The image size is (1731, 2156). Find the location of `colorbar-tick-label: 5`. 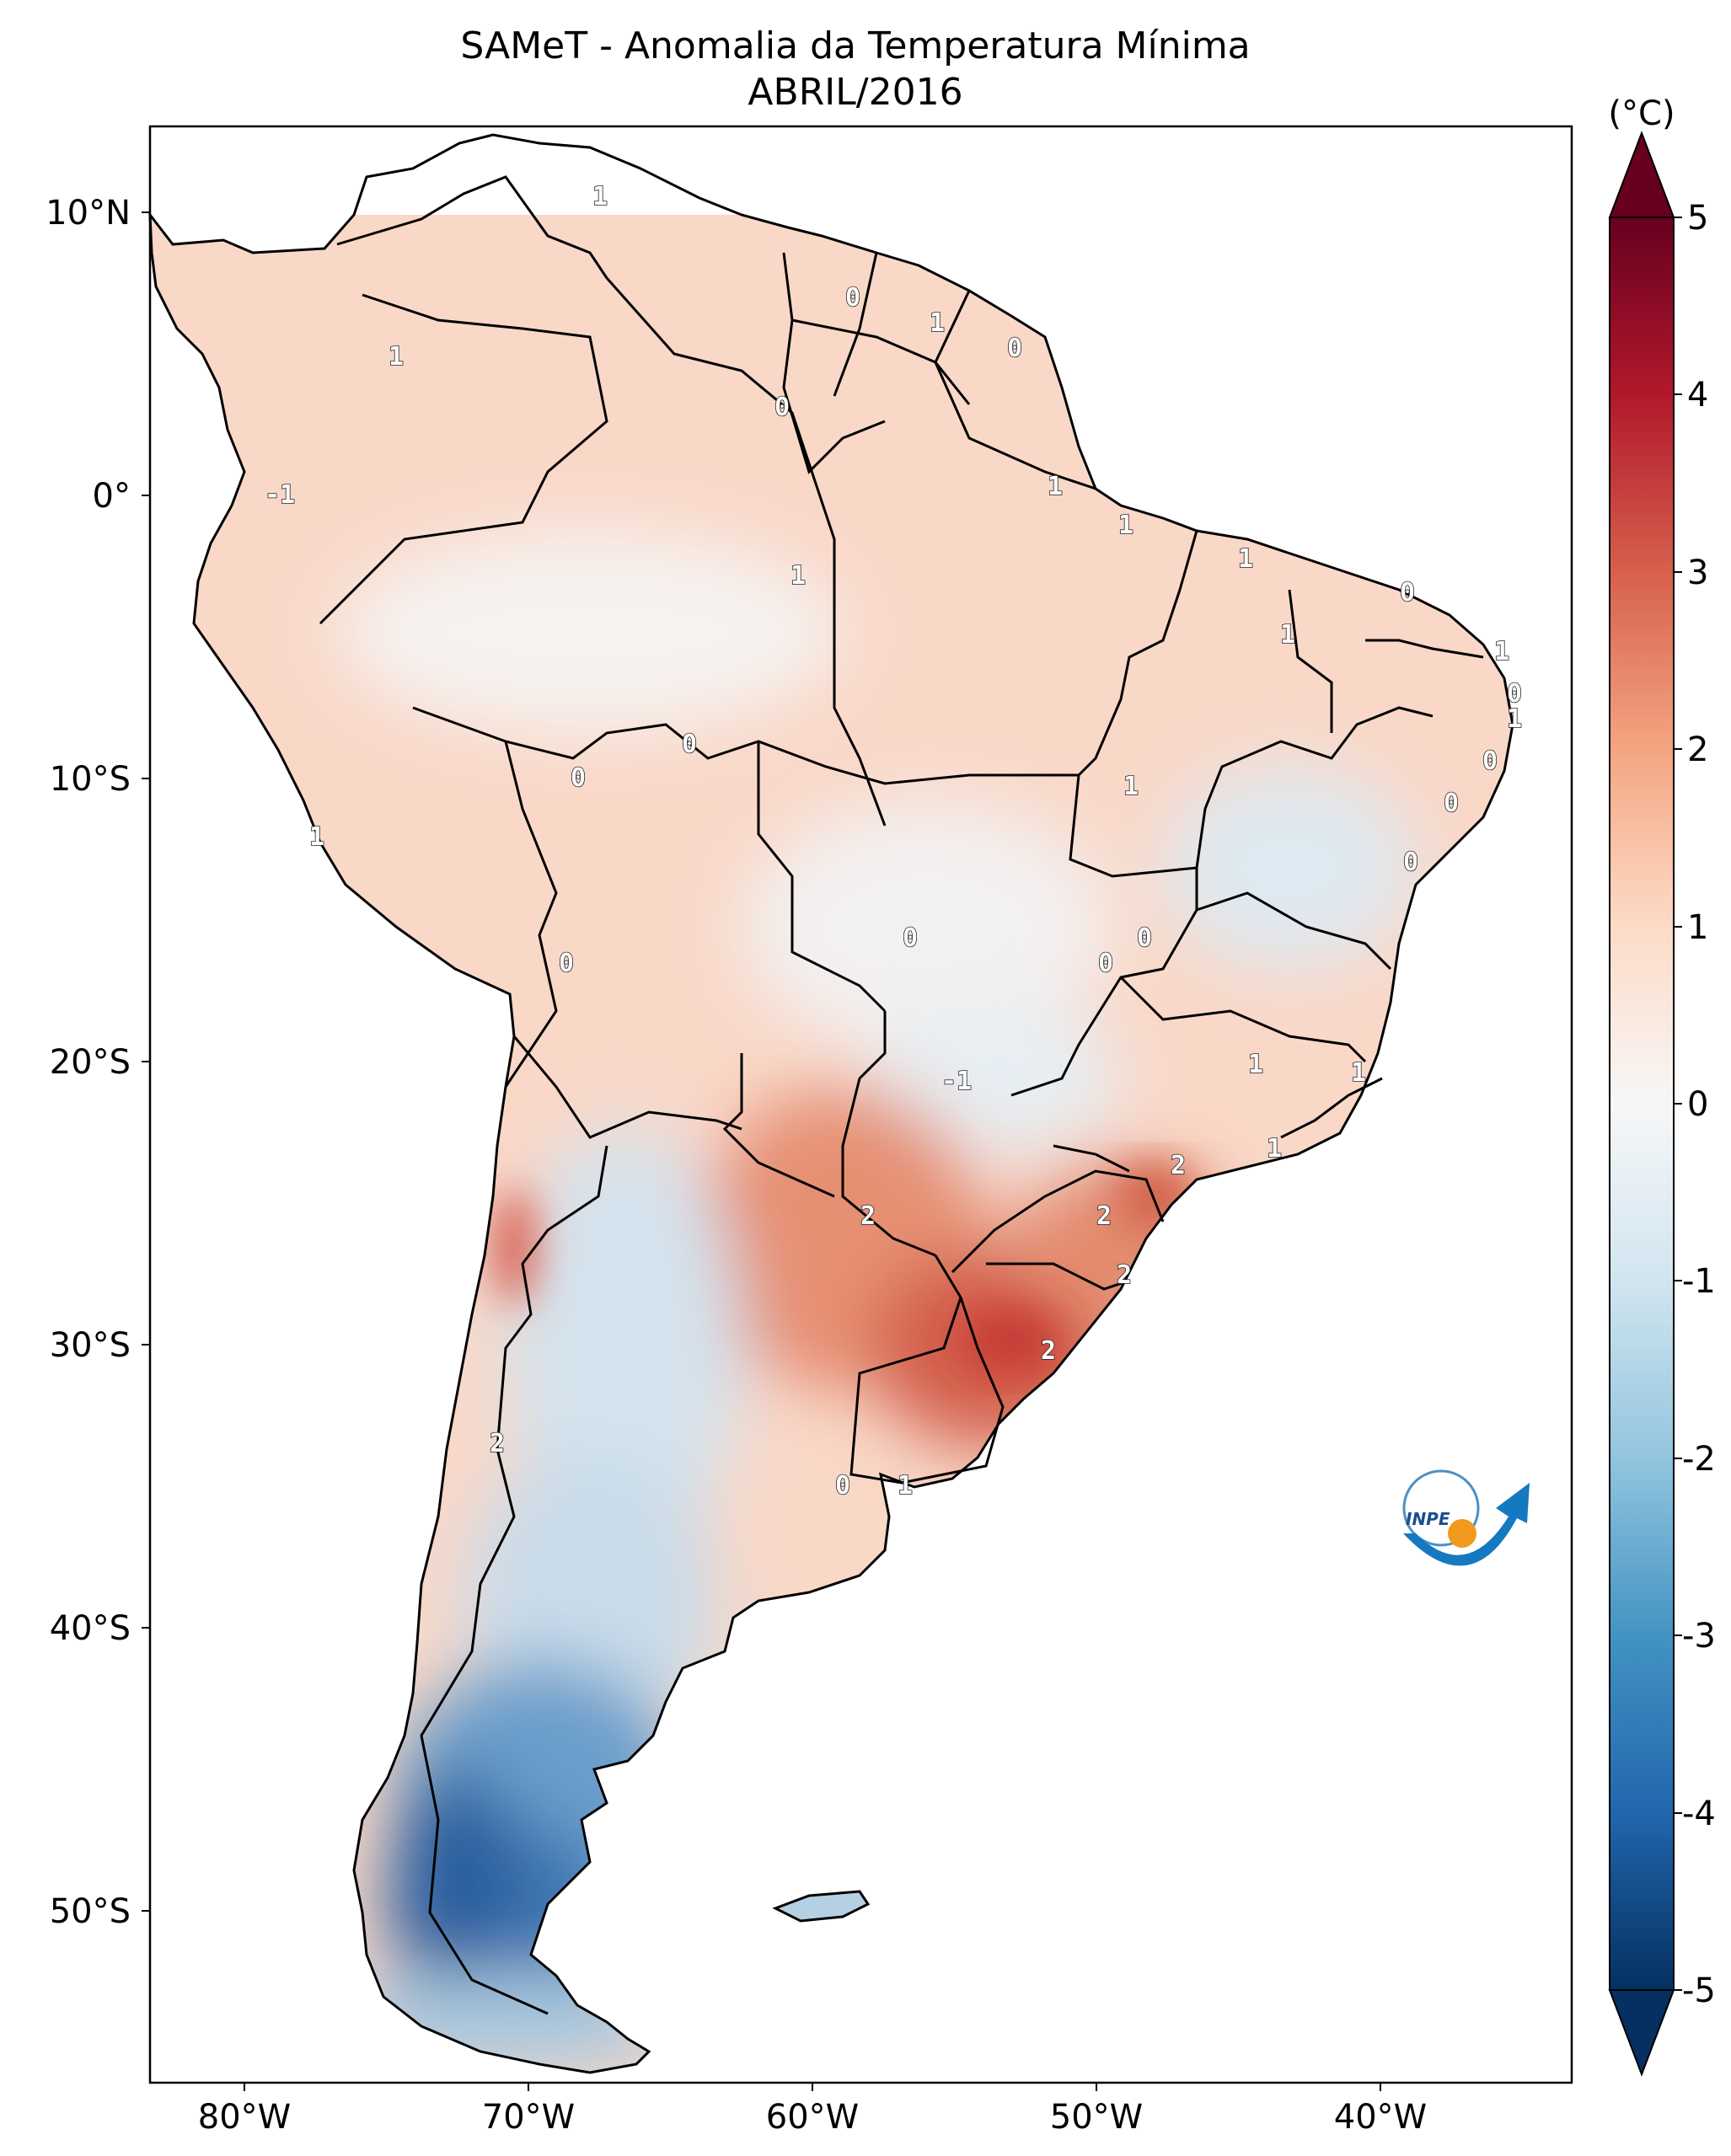

colorbar-tick-label: 5 is located at coordinates (1697, 218).